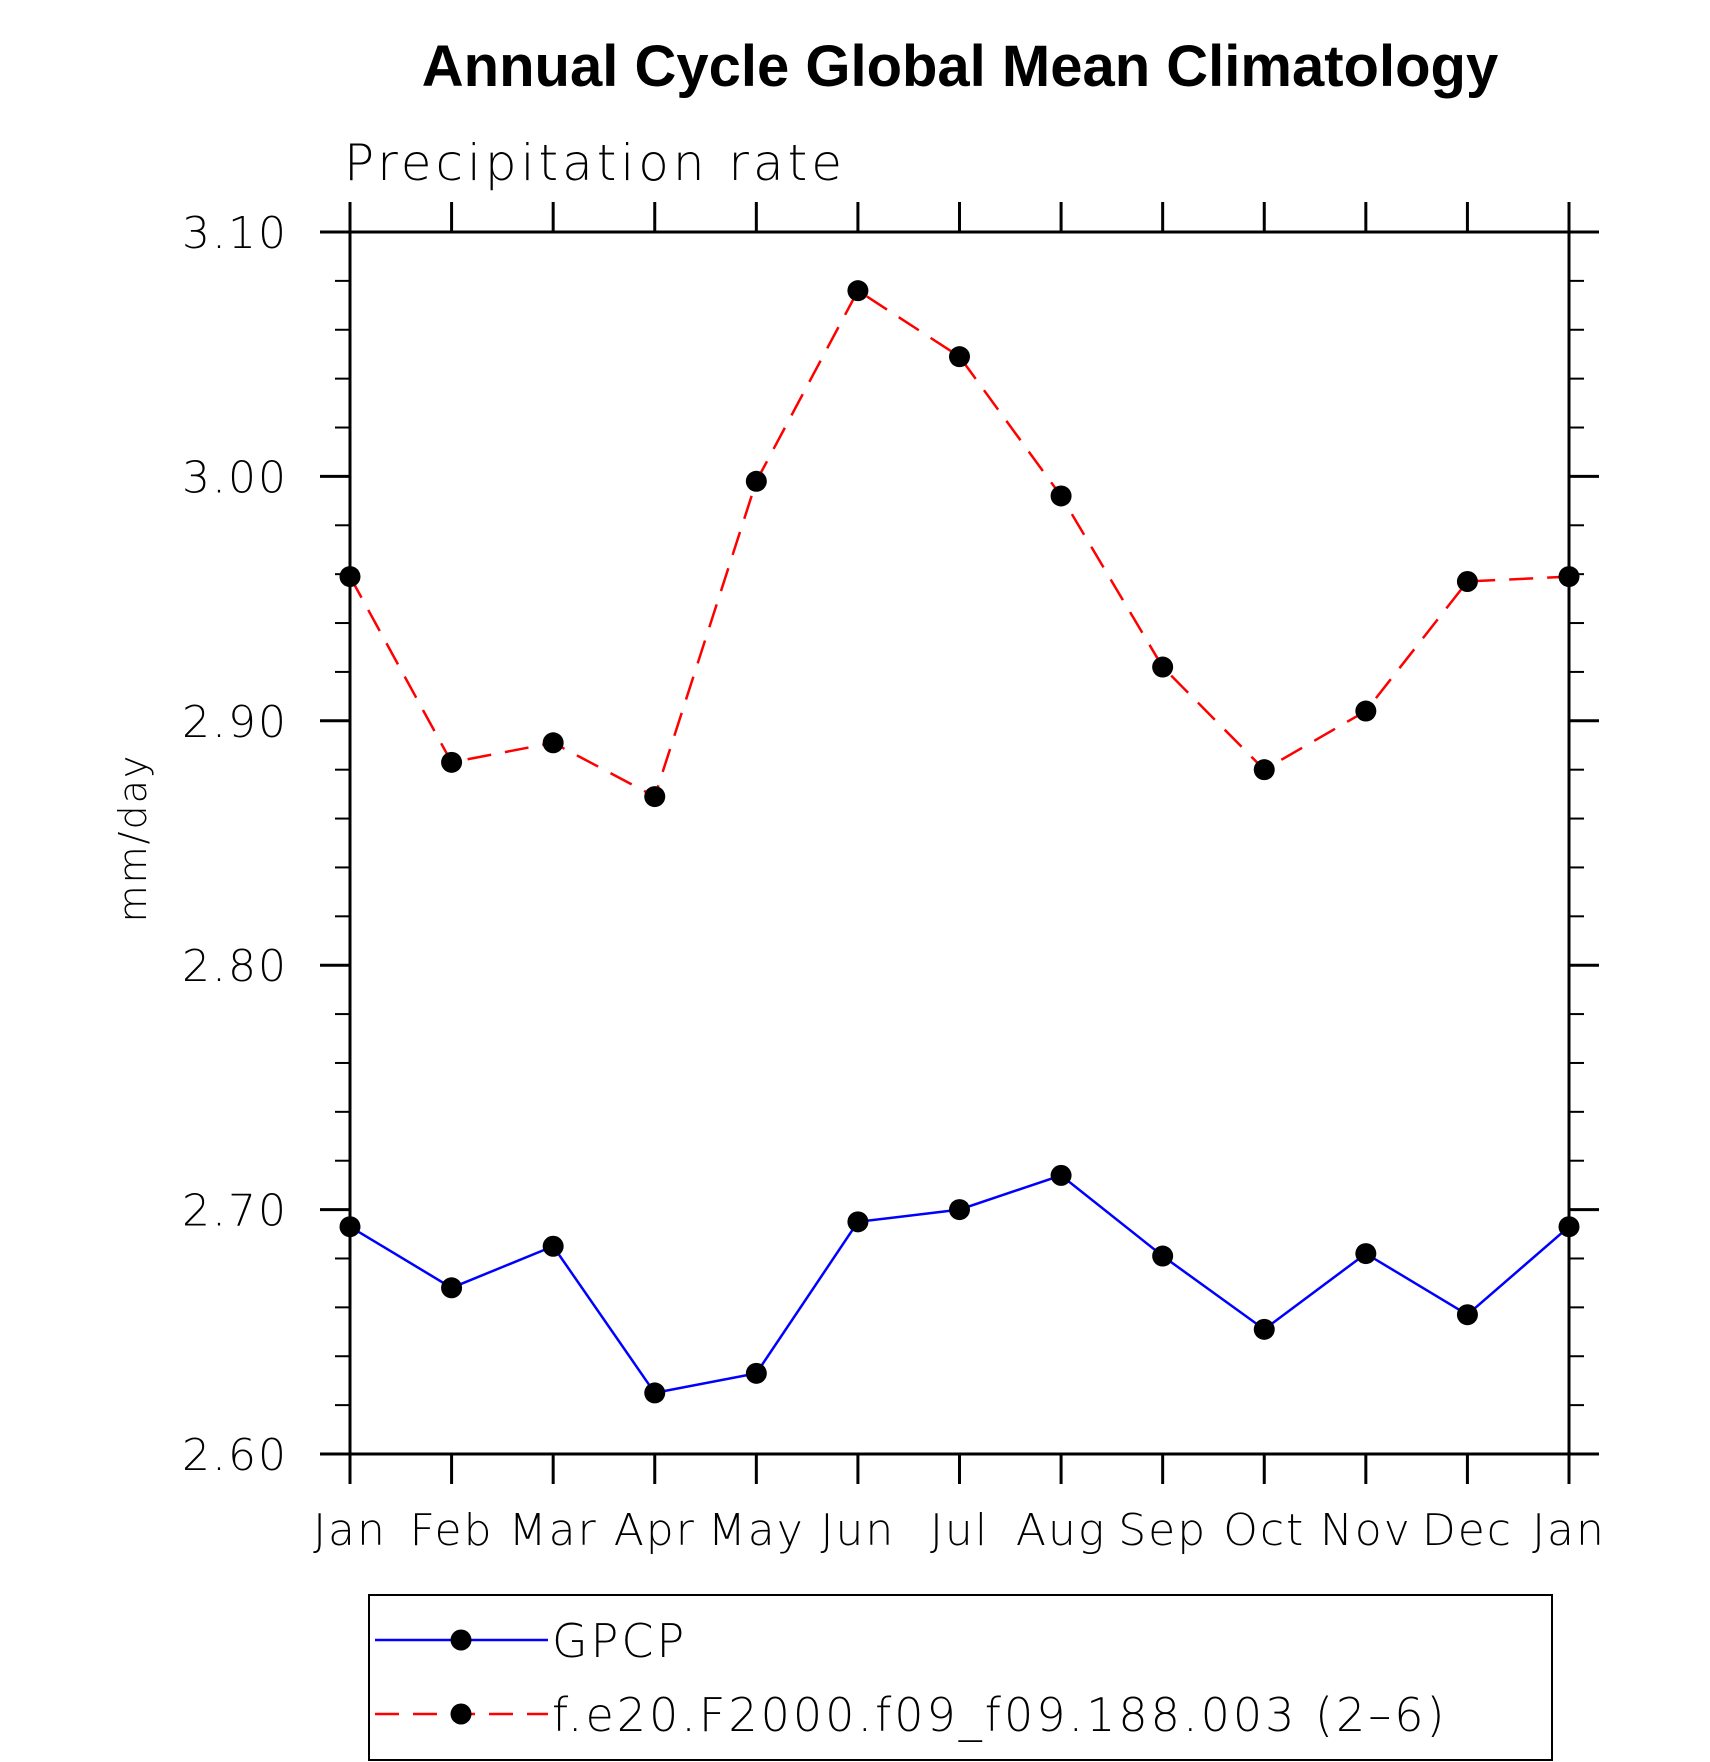 This screenshot has height=1762, width=1710. I want to click on x-tick-label: Feb, so click(452, 1530).